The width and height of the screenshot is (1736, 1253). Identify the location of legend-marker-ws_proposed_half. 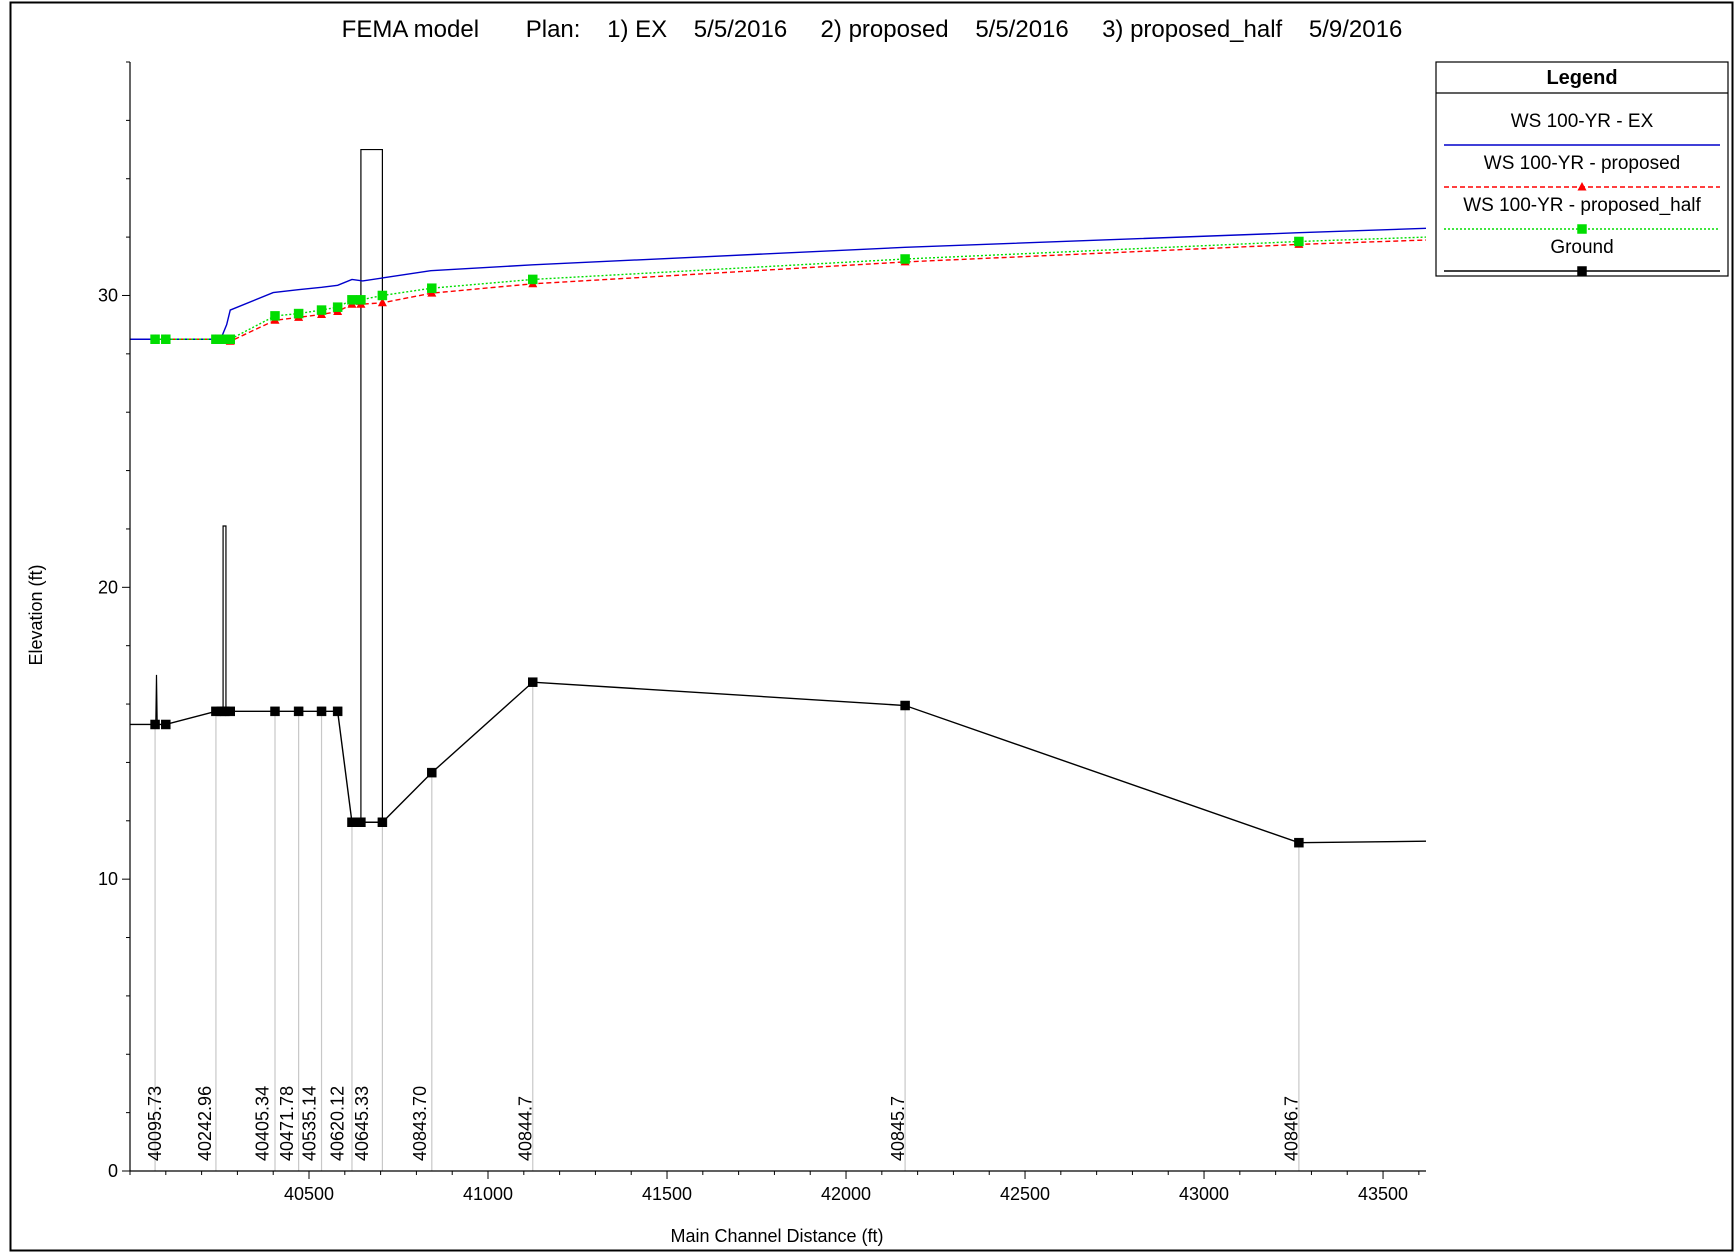
(1582, 229).